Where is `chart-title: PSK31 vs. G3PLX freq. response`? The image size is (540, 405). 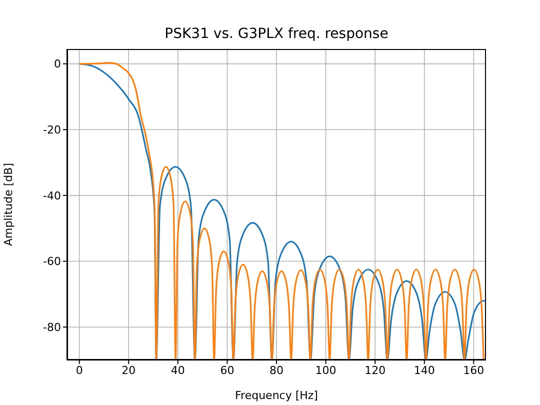 chart-title: PSK31 vs. G3PLX freq. response is located at coordinates (277, 34).